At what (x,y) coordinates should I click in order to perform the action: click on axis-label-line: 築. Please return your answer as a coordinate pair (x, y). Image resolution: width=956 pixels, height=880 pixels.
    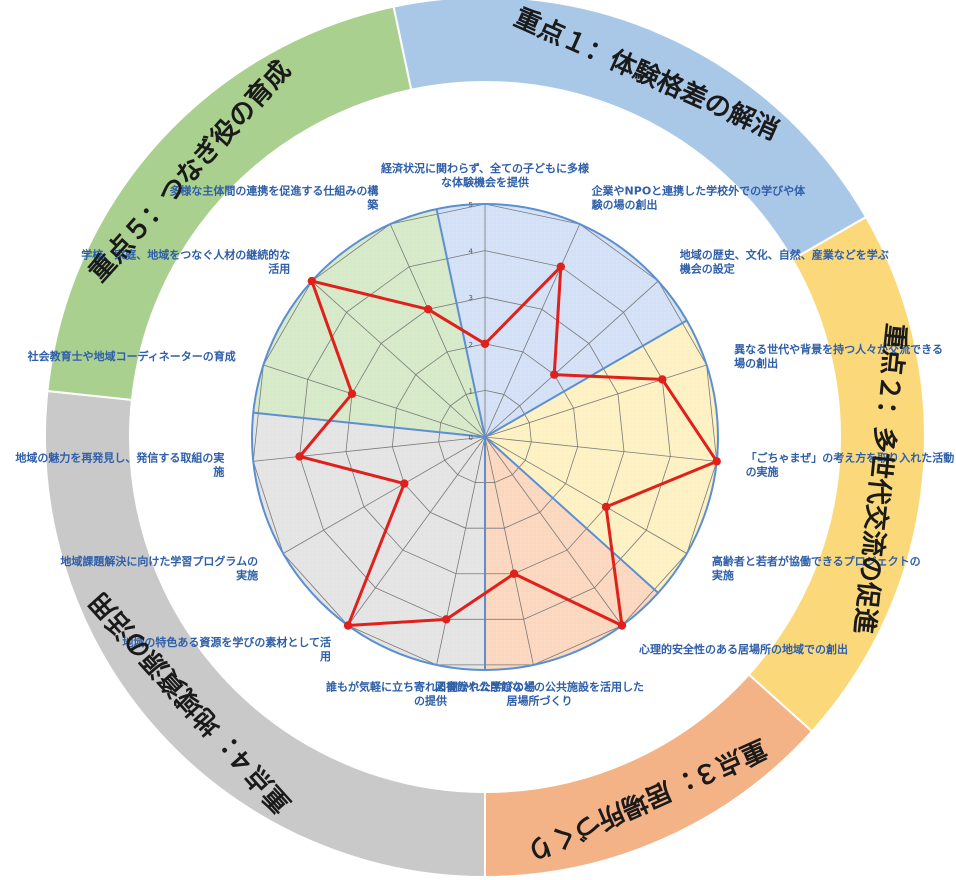
    Looking at the image, I should click on (372, 205).